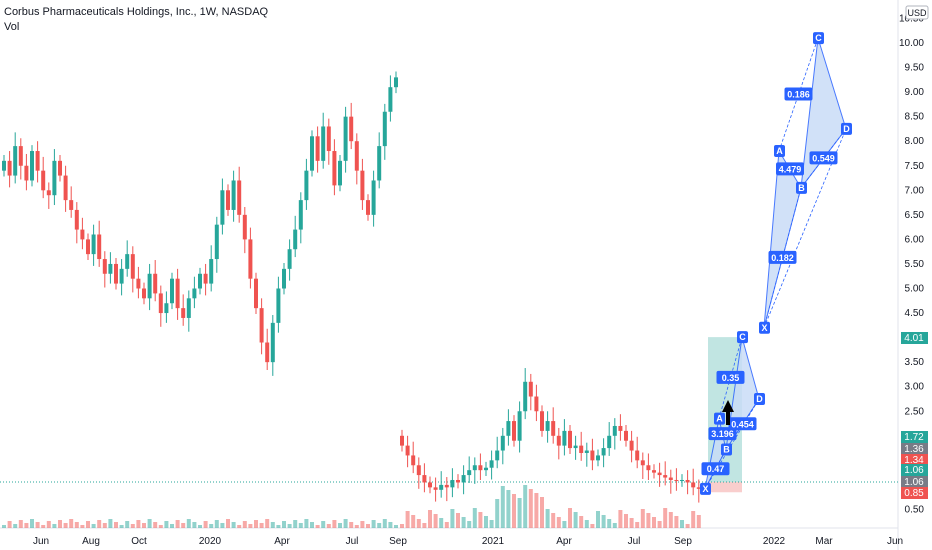 This screenshot has width=932, height=550. Describe the element at coordinates (782, 238) in the screenshot. I see `big_pattern-xab` at that location.